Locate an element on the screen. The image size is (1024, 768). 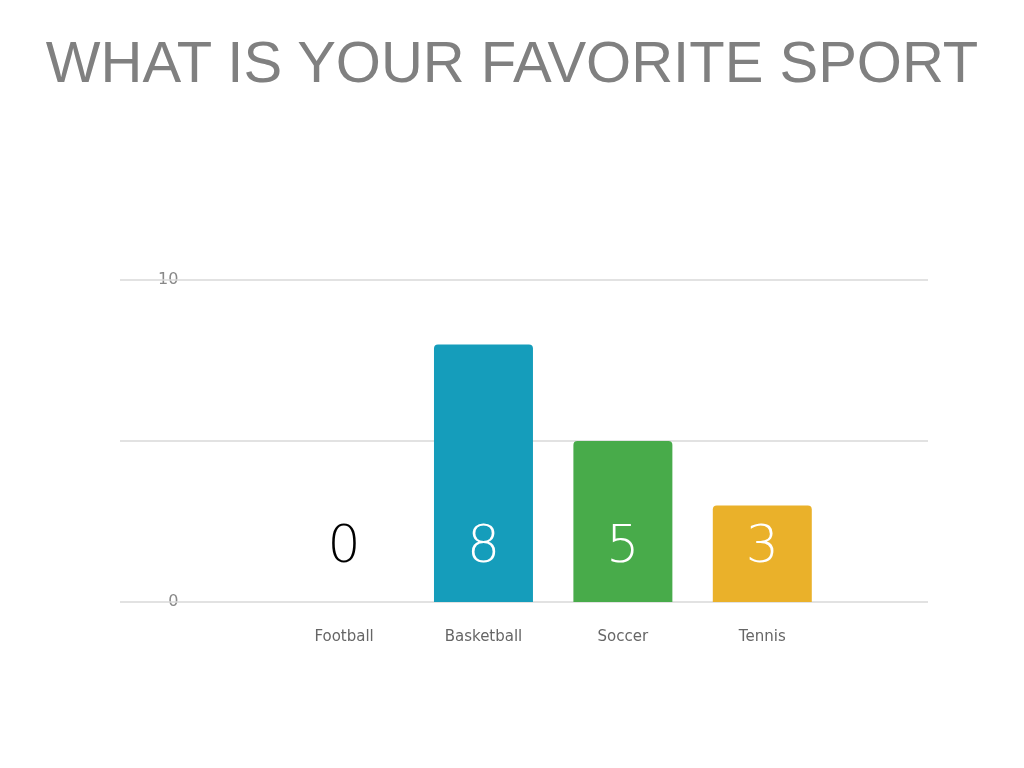
x-tick-label: Basketball is located at coordinates (483, 635).